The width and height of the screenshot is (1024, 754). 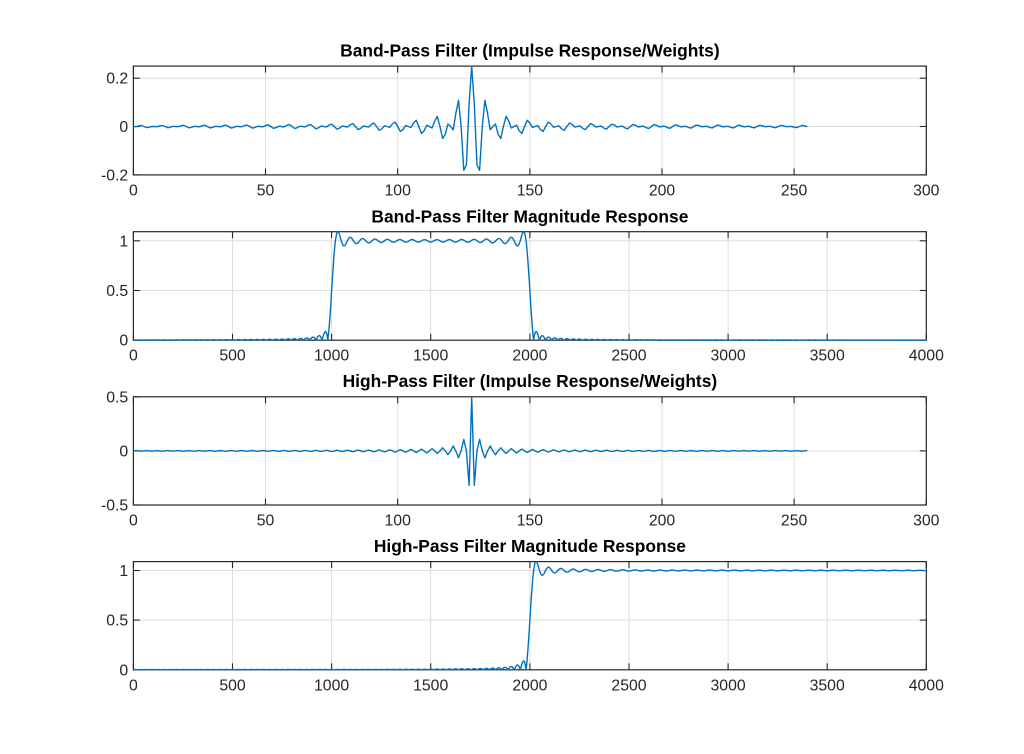 What do you see at coordinates (117, 79) in the screenshot?
I see `svg-text: 0.2` at bounding box center [117, 79].